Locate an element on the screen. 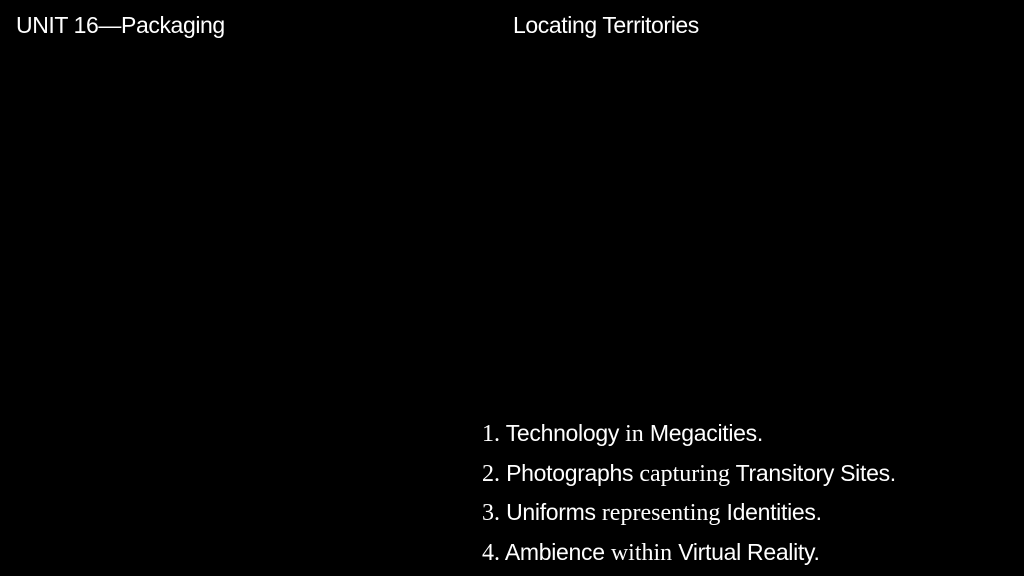  item-first-word: Technology is located at coordinates (562, 433).